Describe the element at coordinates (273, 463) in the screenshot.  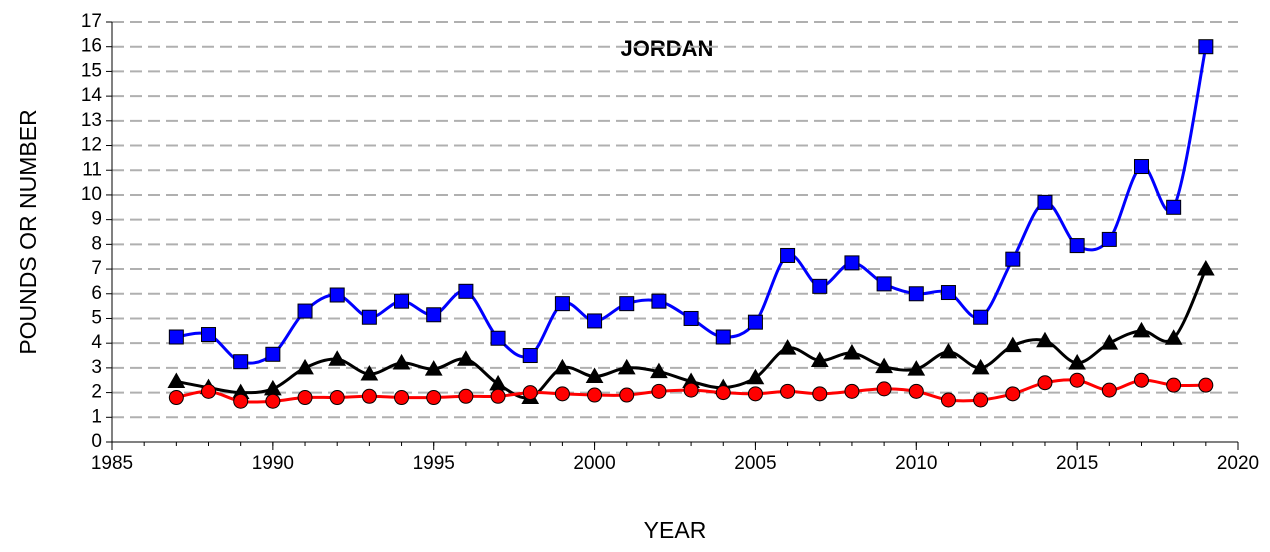
I see `x-tick-label: 1990` at that location.